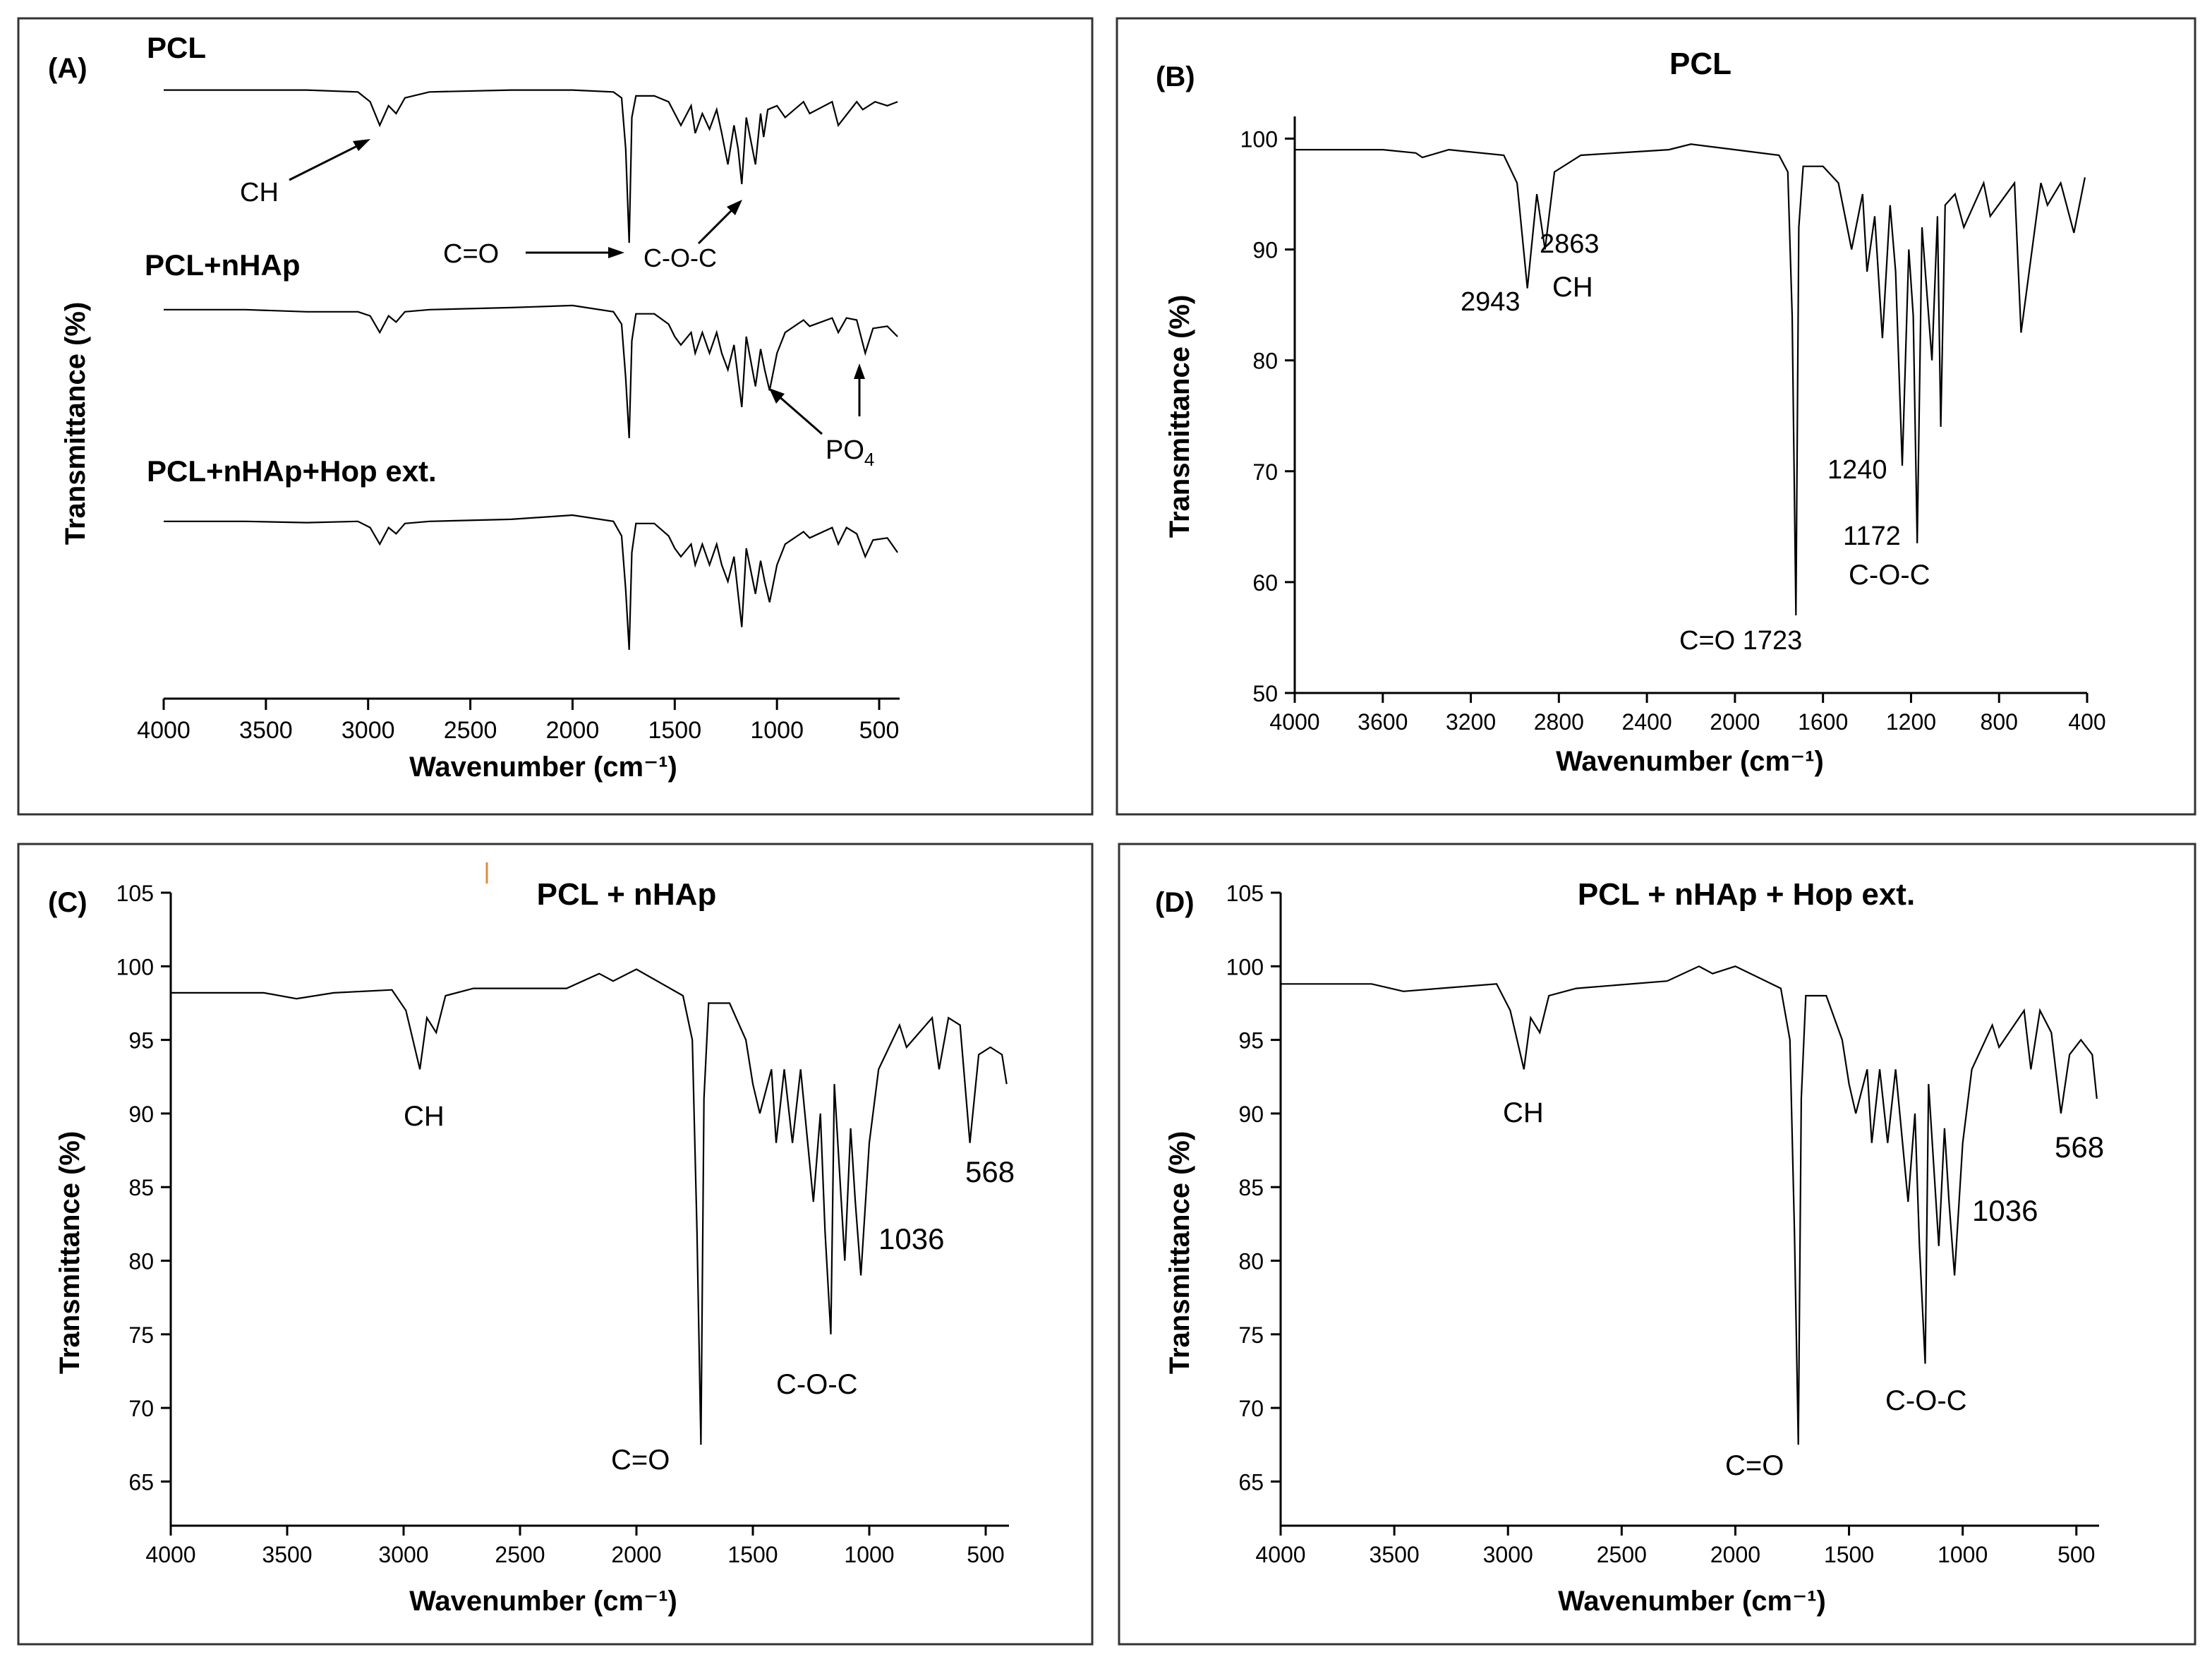  Describe the element at coordinates (1245, 966) in the screenshot. I see `panel-d-y-tick-label: 100` at that location.